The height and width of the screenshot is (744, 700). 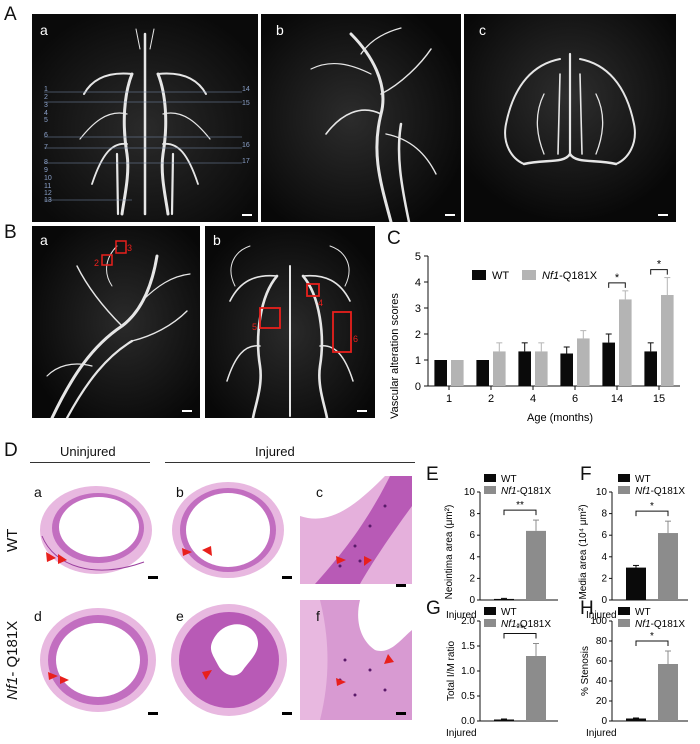 I want to click on sub-letter-D-e: e, so click(x=180, y=616).